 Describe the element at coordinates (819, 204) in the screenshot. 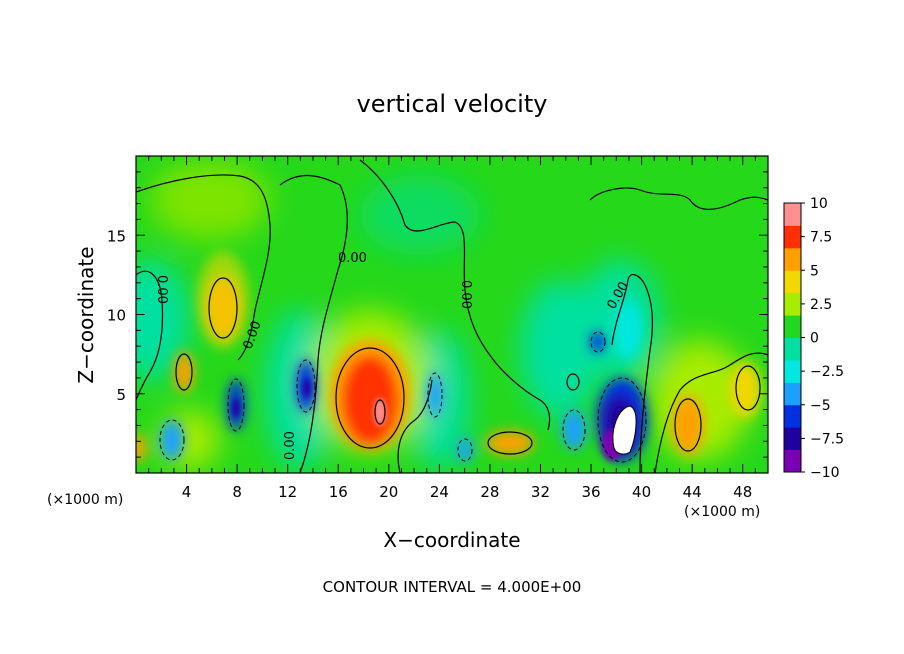

I see `colorbar-tick-label: 10` at that location.